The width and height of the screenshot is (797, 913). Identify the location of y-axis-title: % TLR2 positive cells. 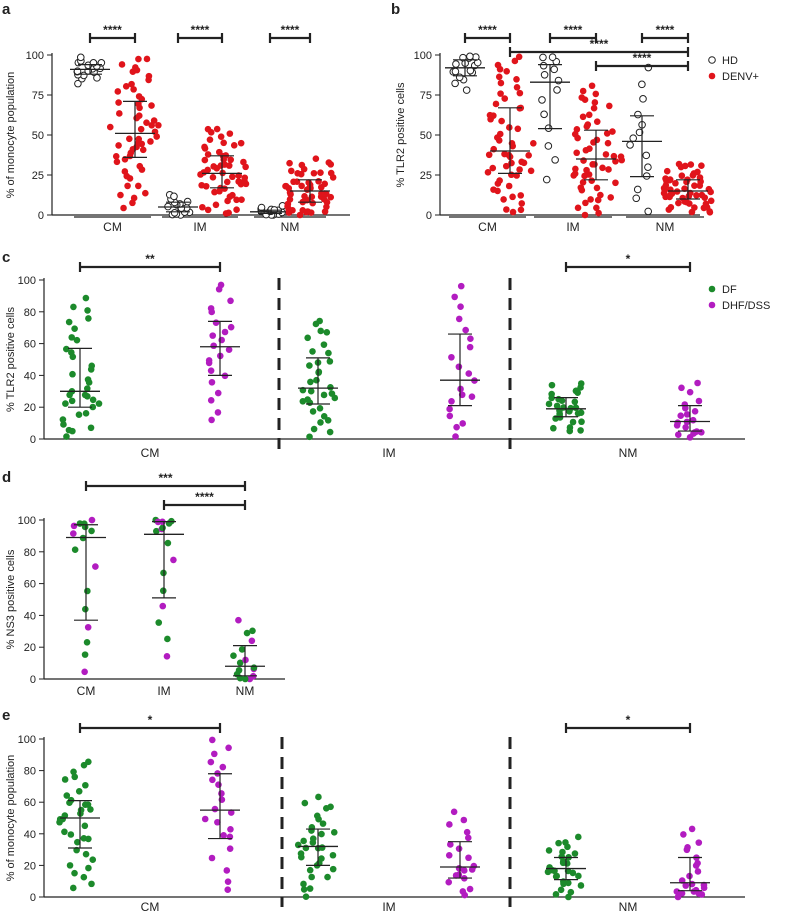
(11, 359).